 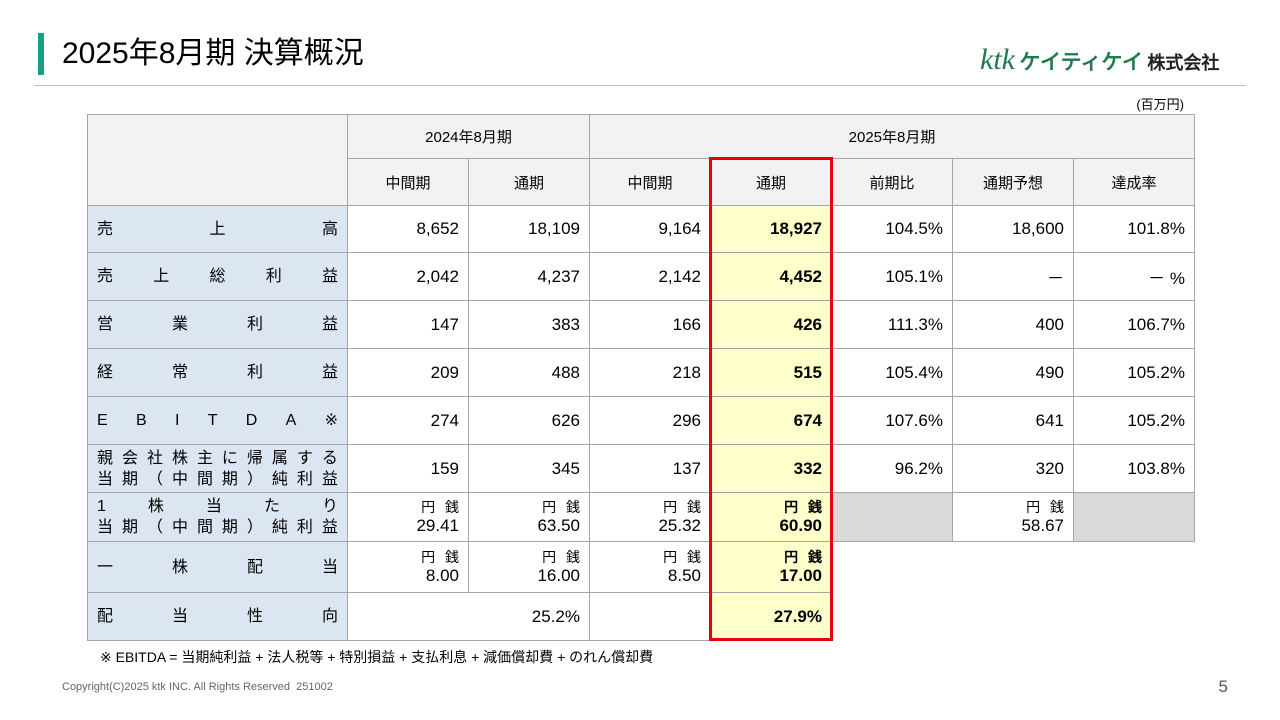 What do you see at coordinates (408, 420) in the screenshot?
I see `value-cell: 274` at bounding box center [408, 420].